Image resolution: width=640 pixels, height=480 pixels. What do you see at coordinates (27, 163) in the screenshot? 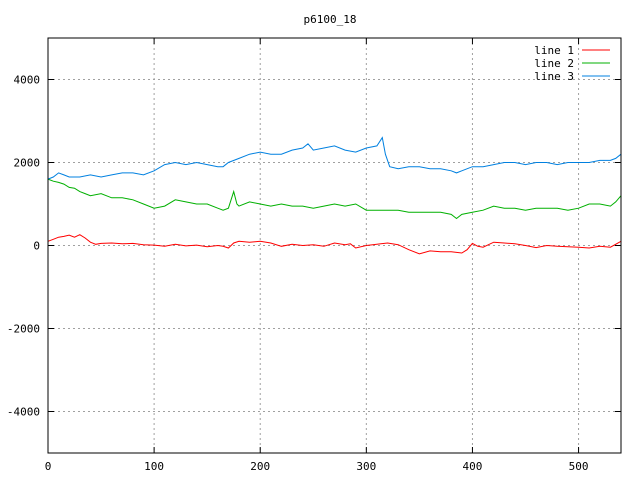
I see `y-tick-label: 2000` at bounding box center [27, 163].